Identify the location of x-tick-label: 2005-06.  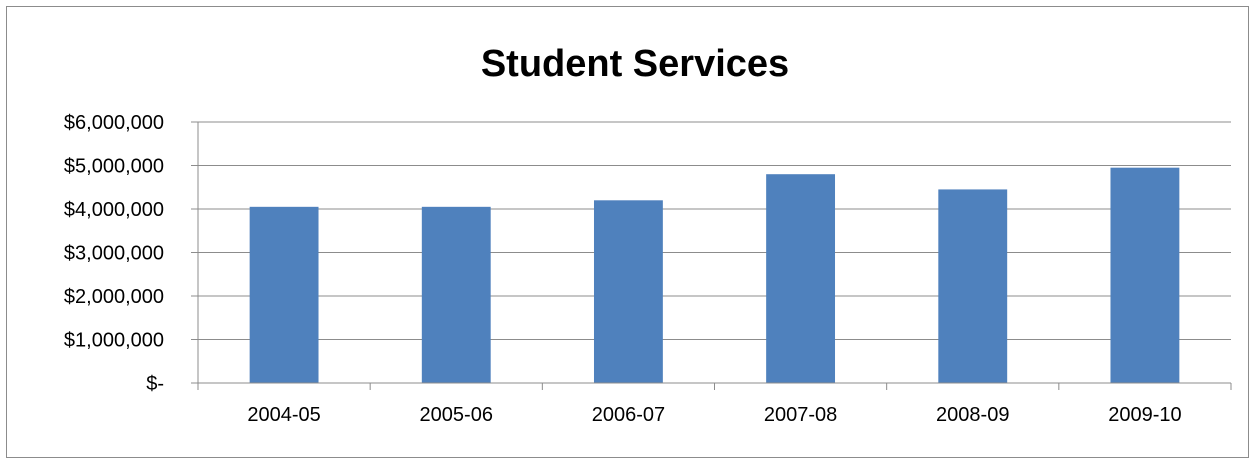
(456, 415).